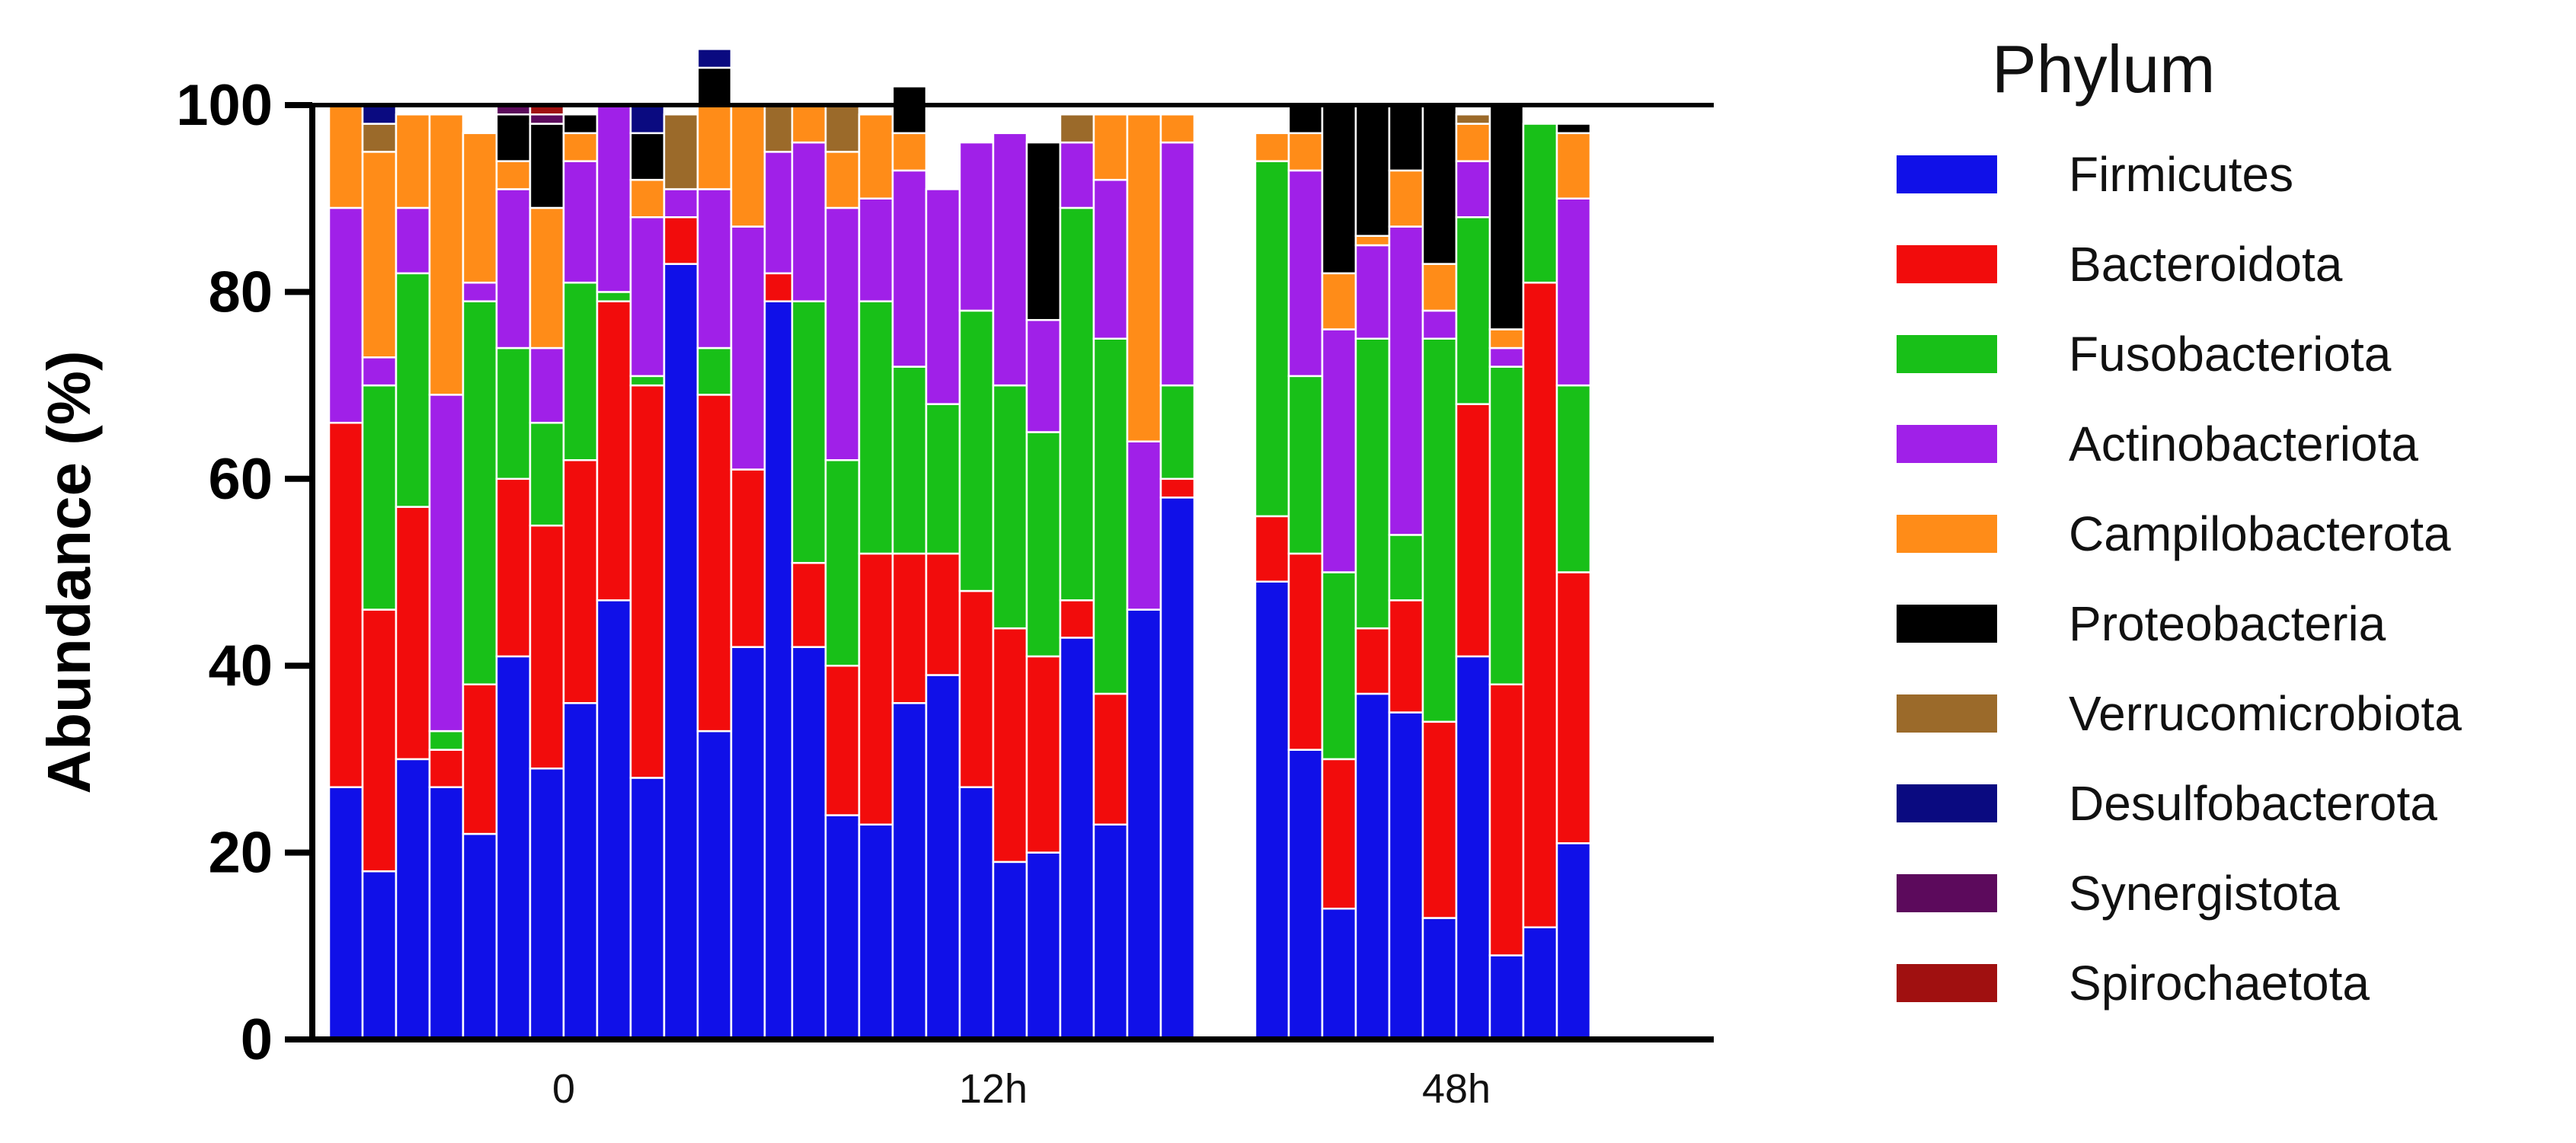 Image resolution: width=2576 pixels, height=1143 pixels. I want to click on y-tick-label: 80, so click(241, 292).